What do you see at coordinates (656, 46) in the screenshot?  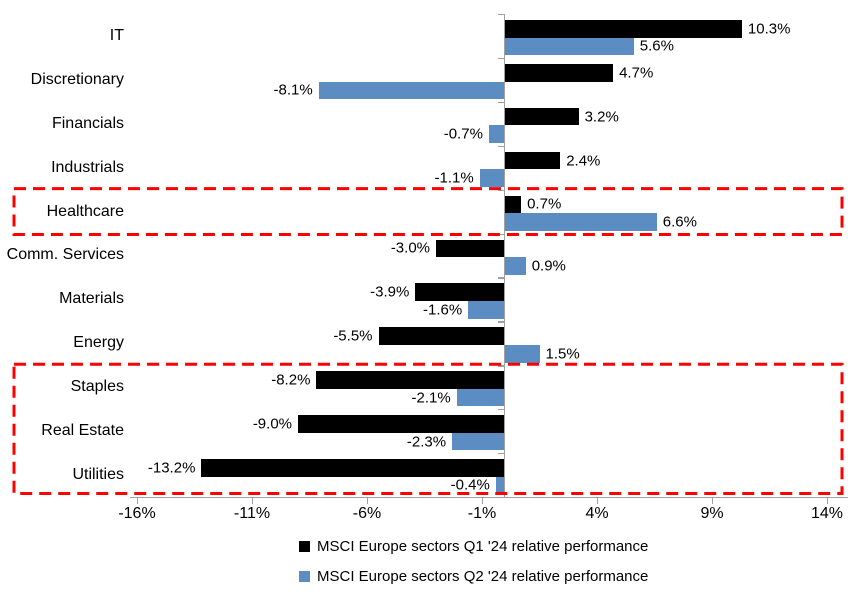 I see `value-label-q2-it: 5.6%` at bounding box center [656, 46].